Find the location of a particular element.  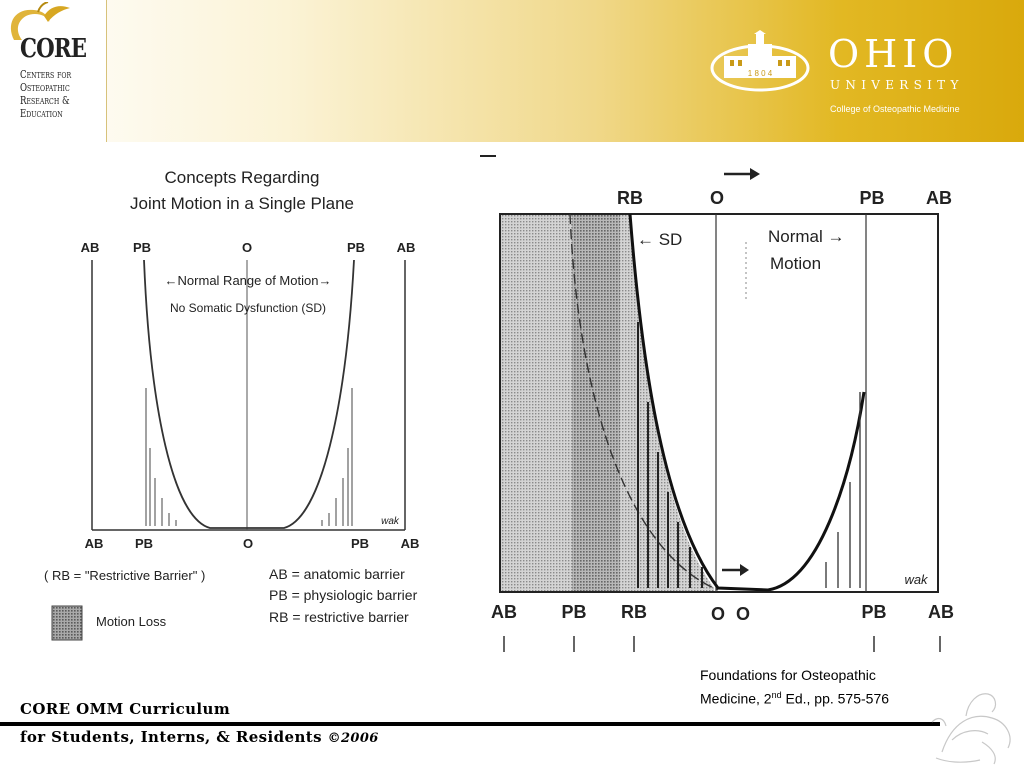

barrier-hatching is located at coordinates (249, 457).